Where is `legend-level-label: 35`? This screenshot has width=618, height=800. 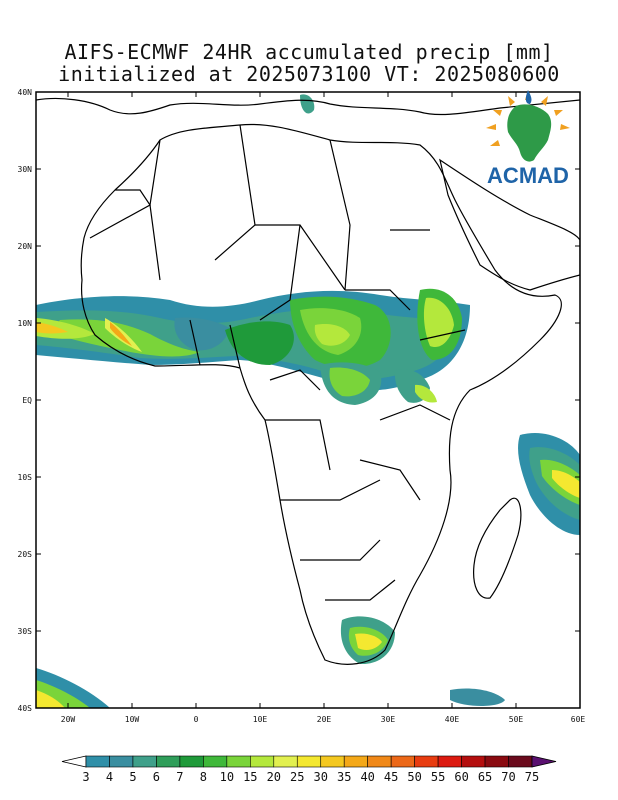 legend-level-label: 35 is located at coordinates (344, 777).